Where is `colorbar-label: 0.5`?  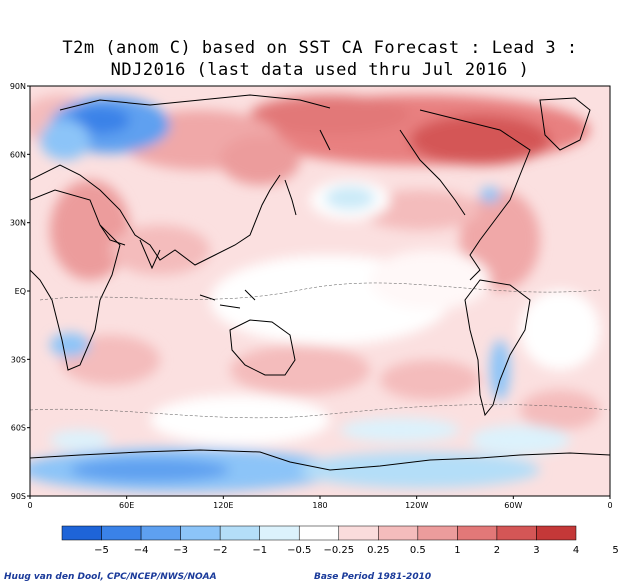 colorbar-label: 0.5 is located at coordinates (418, 550).